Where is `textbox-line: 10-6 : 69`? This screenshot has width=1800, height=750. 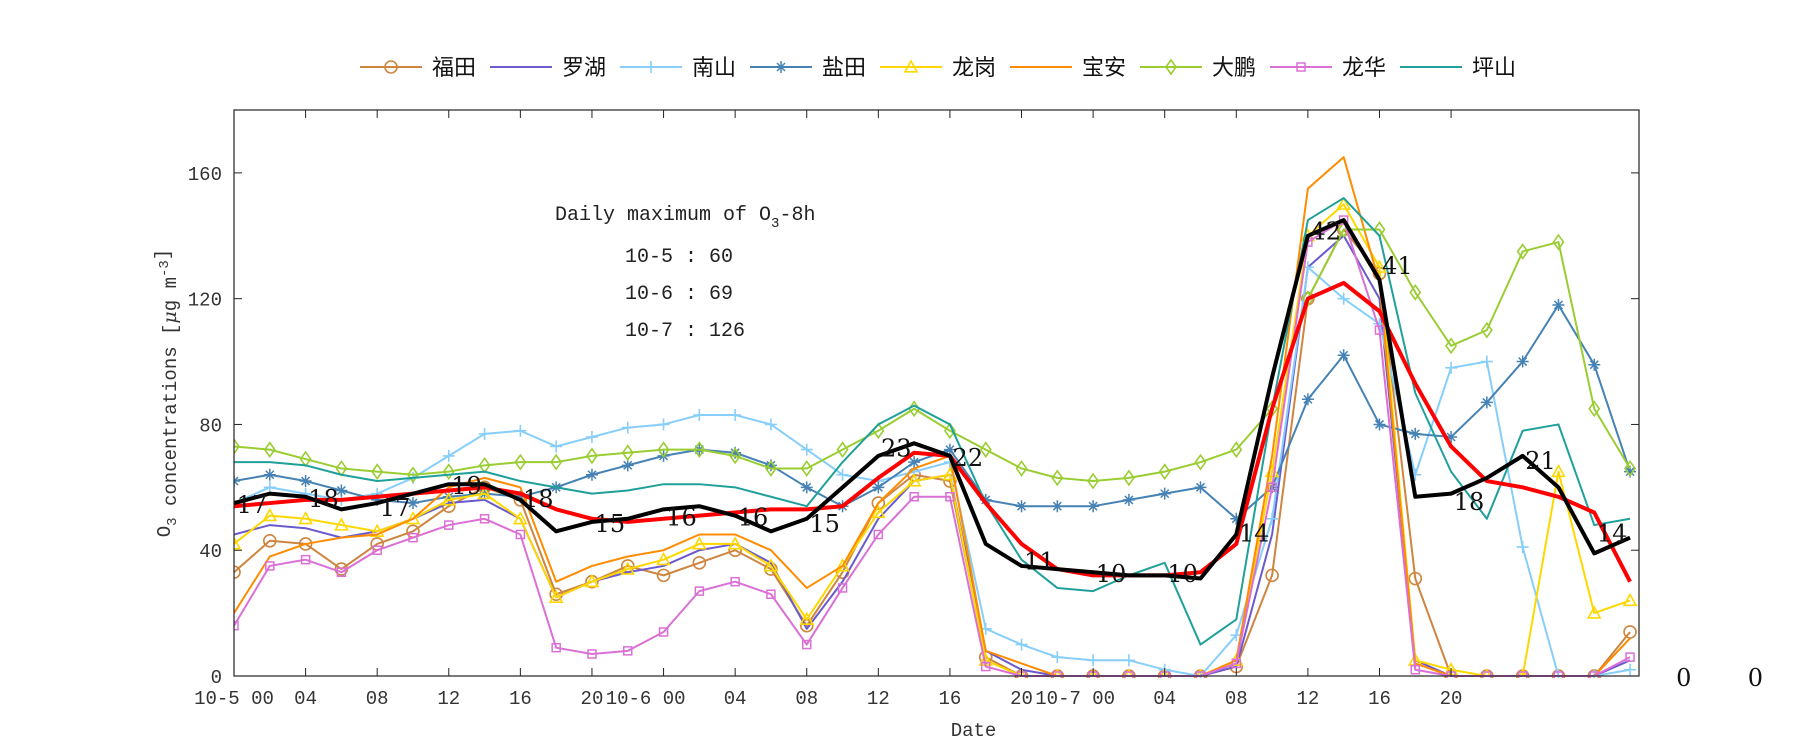 textbox-line: 10-6 : 69 is located at coordinates (679, 294).